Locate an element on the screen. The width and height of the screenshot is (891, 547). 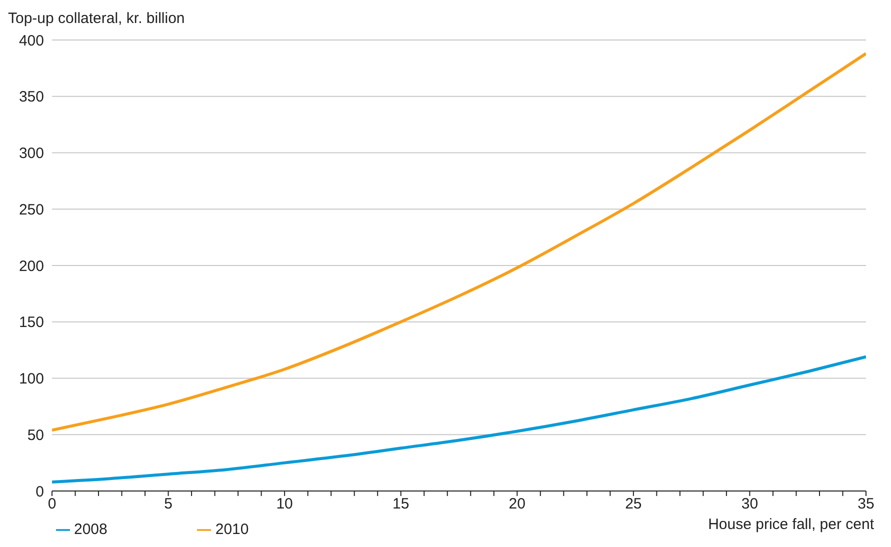
y-axis-title: Top-up collateral, kr. billion is located at coordinates (96, 18).